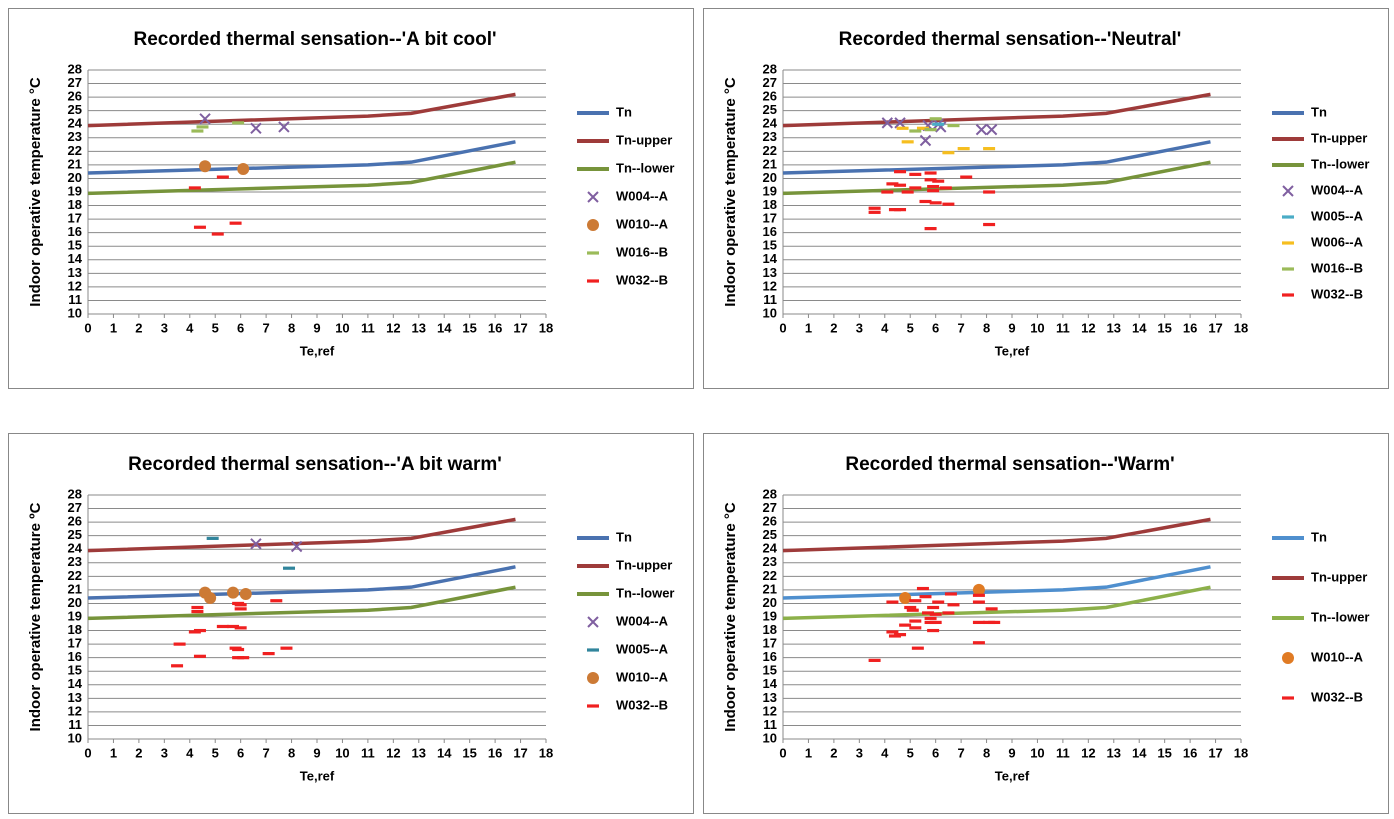 This screenshot has width=1394, height=819. Describe the element at coordinates (1009, 464) in the screenshot. I see `chart-title: Recorded thermal sensation--'Warm'` at that location.